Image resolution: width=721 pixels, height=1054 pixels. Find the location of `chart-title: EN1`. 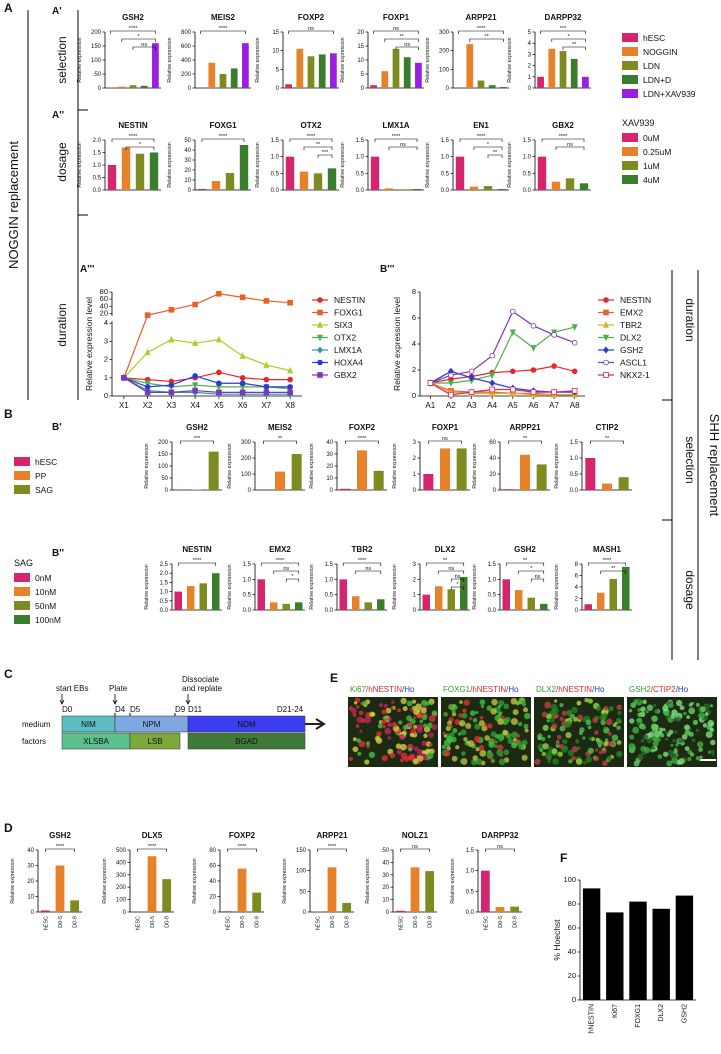

chart-title: EN1 is located at coordinates (481, 125).